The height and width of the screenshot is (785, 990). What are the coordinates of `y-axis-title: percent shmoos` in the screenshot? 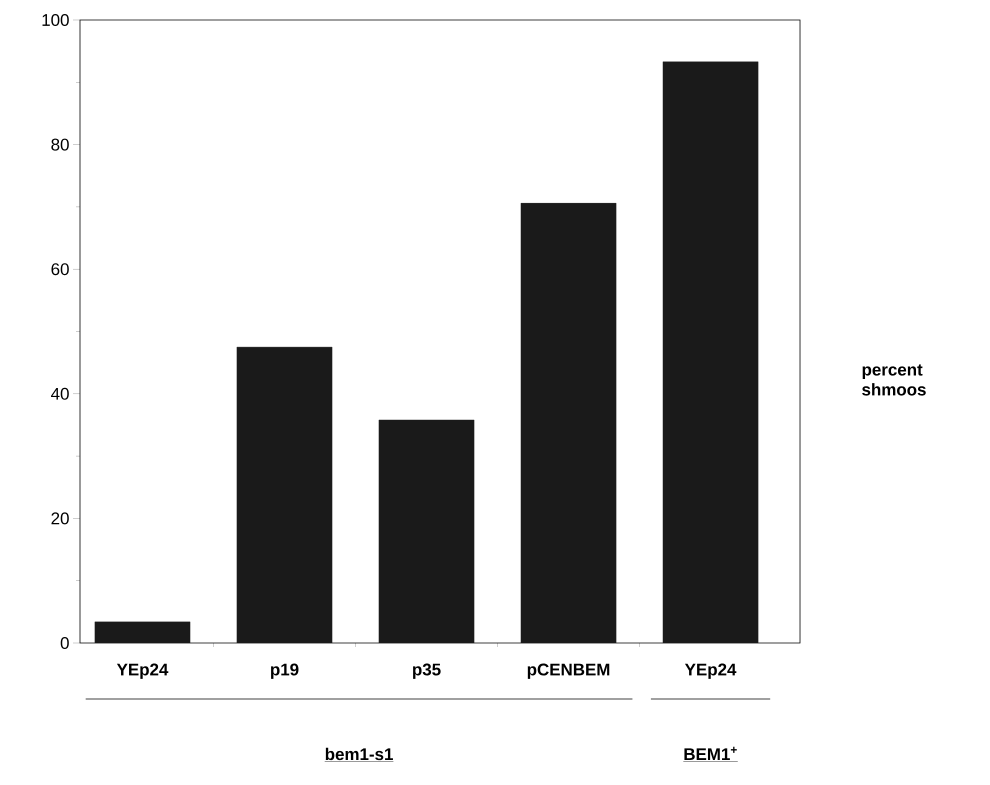 It's located at (894, 380).